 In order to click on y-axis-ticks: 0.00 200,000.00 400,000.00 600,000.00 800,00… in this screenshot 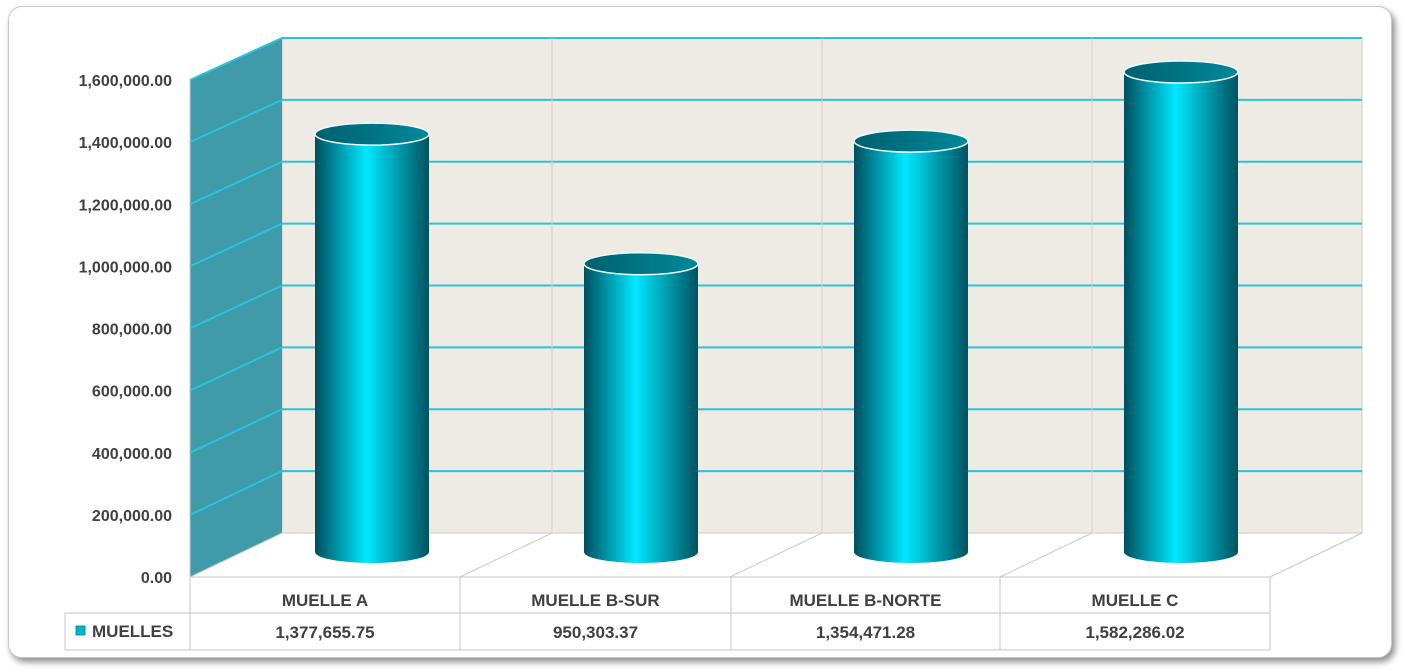, I will do `click(126, 330)`.